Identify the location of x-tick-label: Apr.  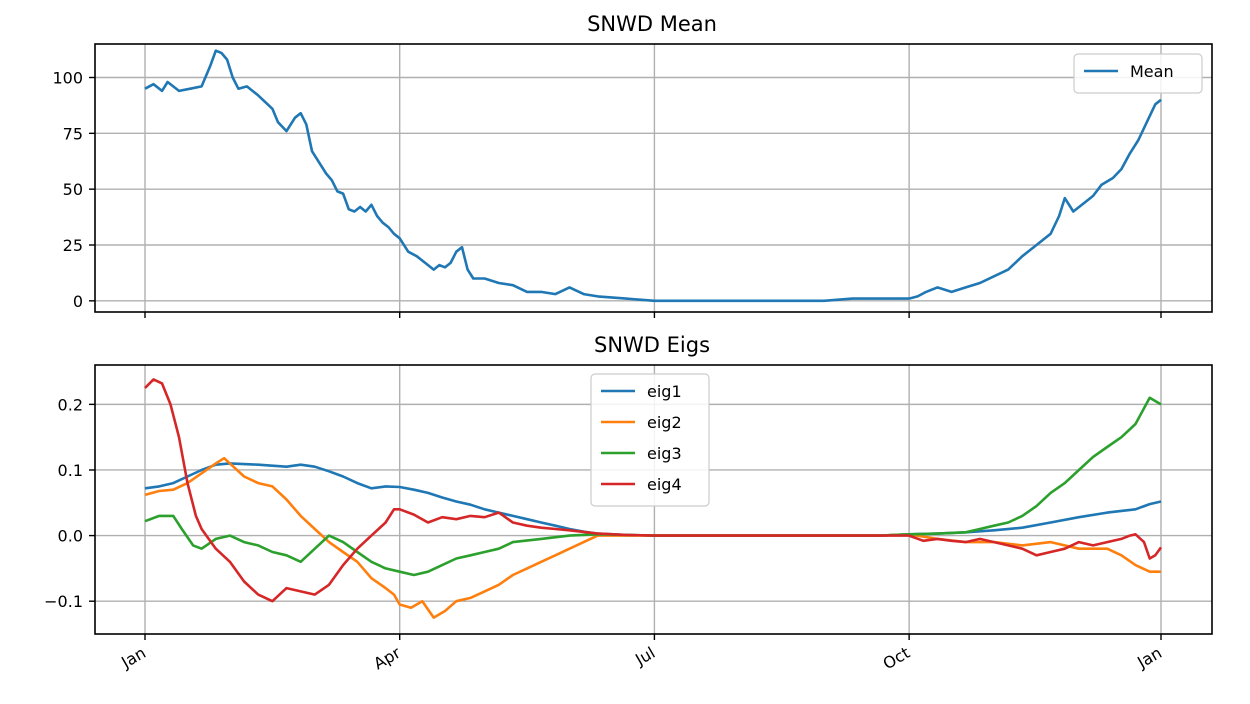
(387, 658).